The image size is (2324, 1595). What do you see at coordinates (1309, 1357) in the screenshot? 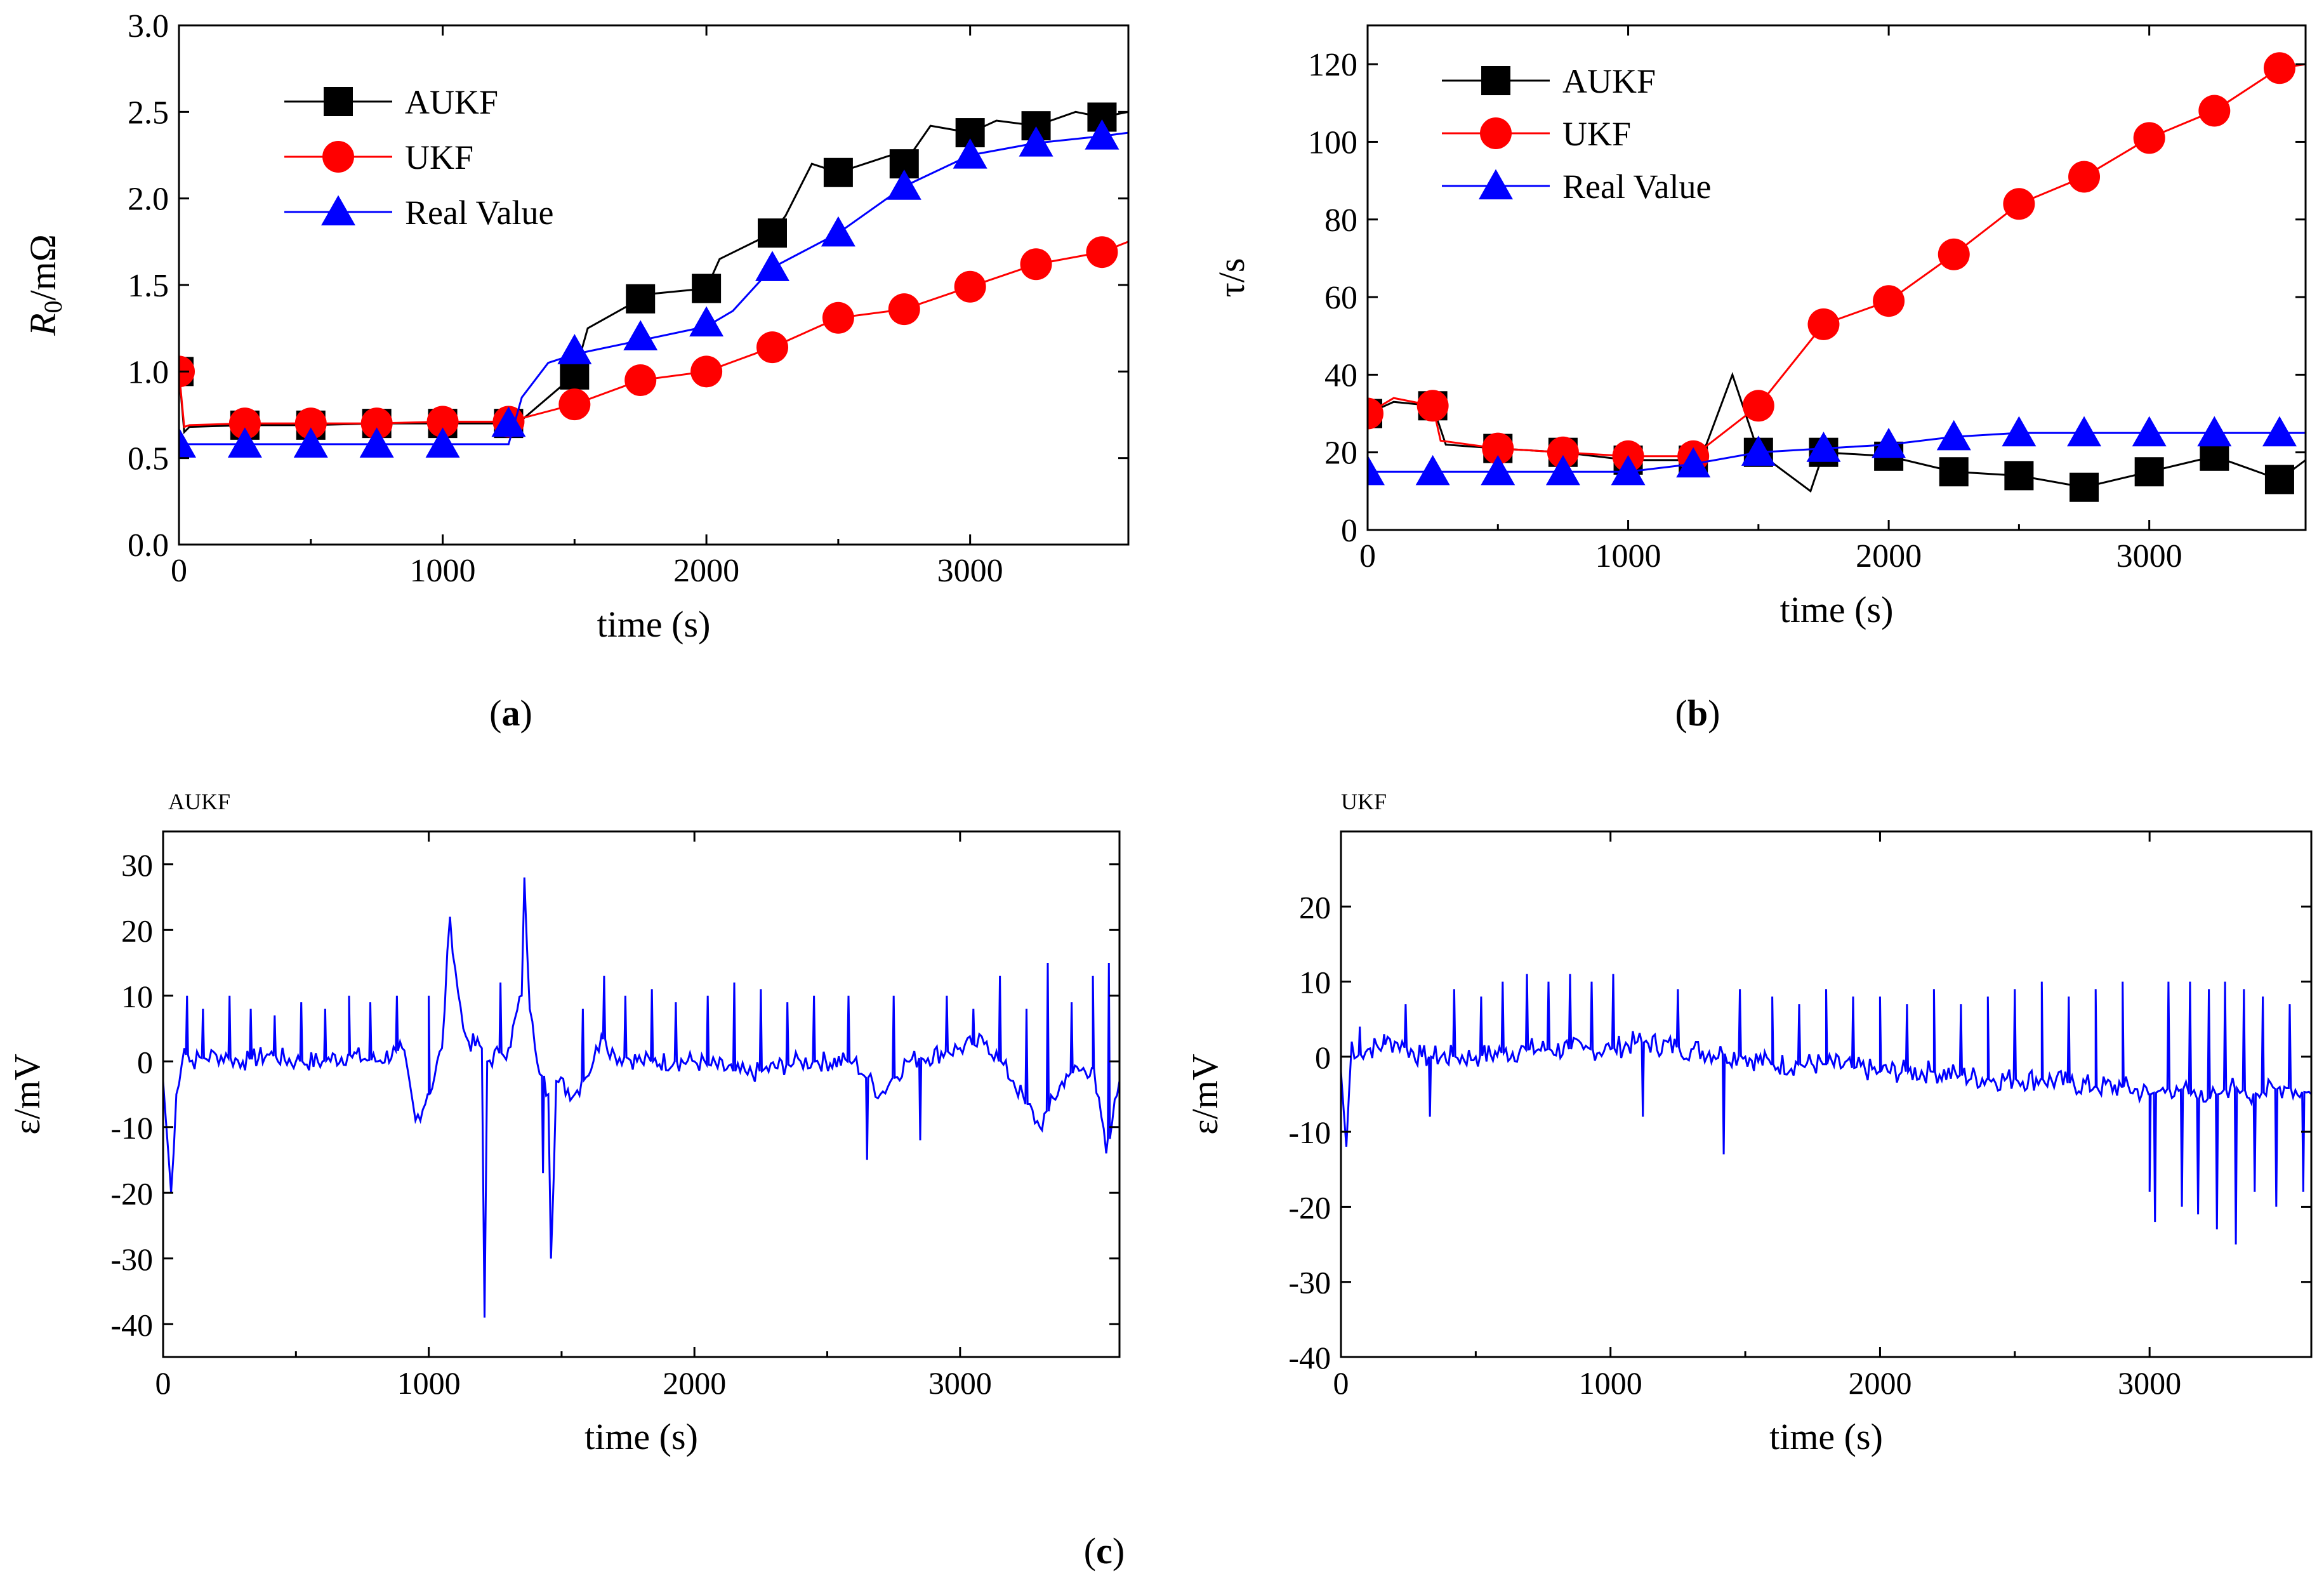
I see `y-tick-label: -40` at bounding box center [1309, 1357].